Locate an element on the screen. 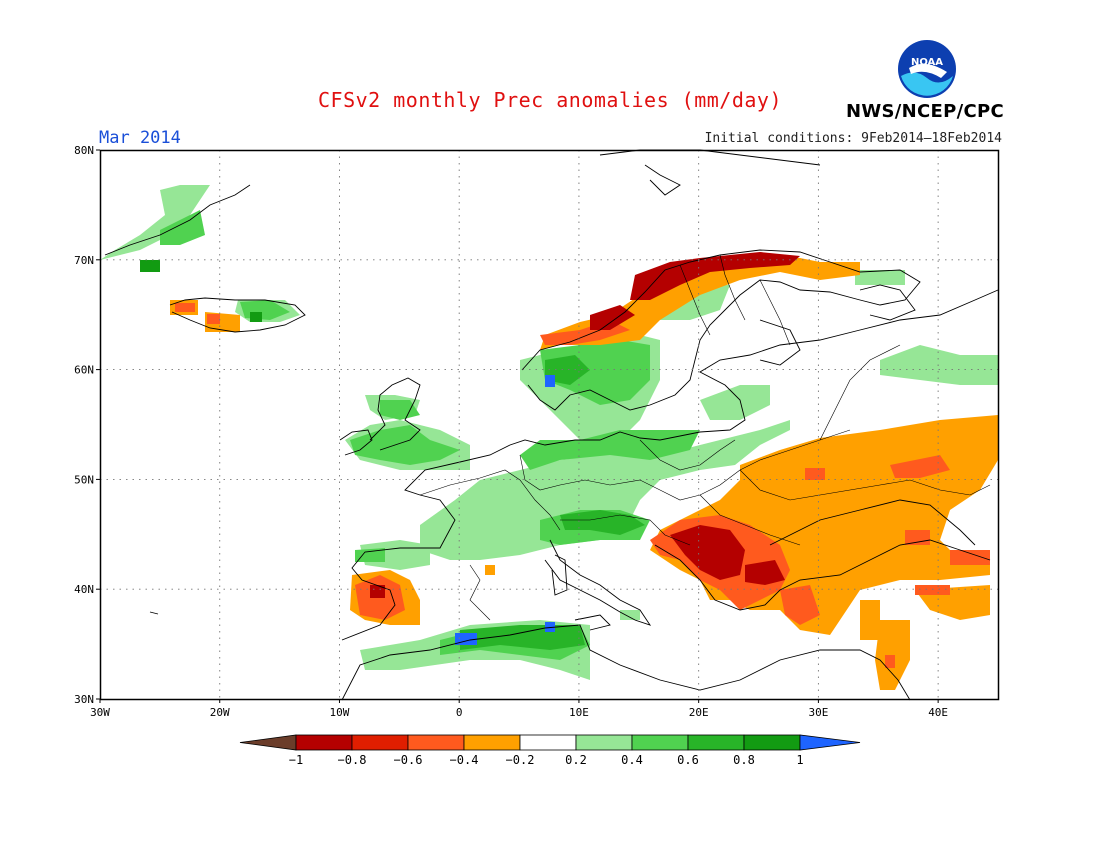  agency-label: NWS/NCEP/CPC is located at coordinates (925, 111).